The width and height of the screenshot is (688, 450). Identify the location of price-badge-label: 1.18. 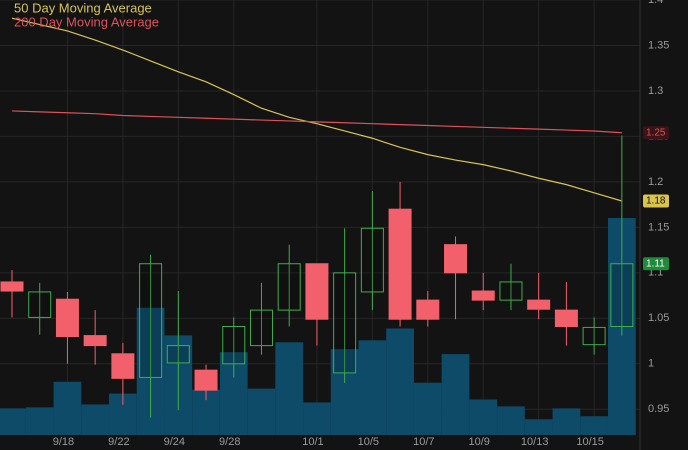
(656, 201).